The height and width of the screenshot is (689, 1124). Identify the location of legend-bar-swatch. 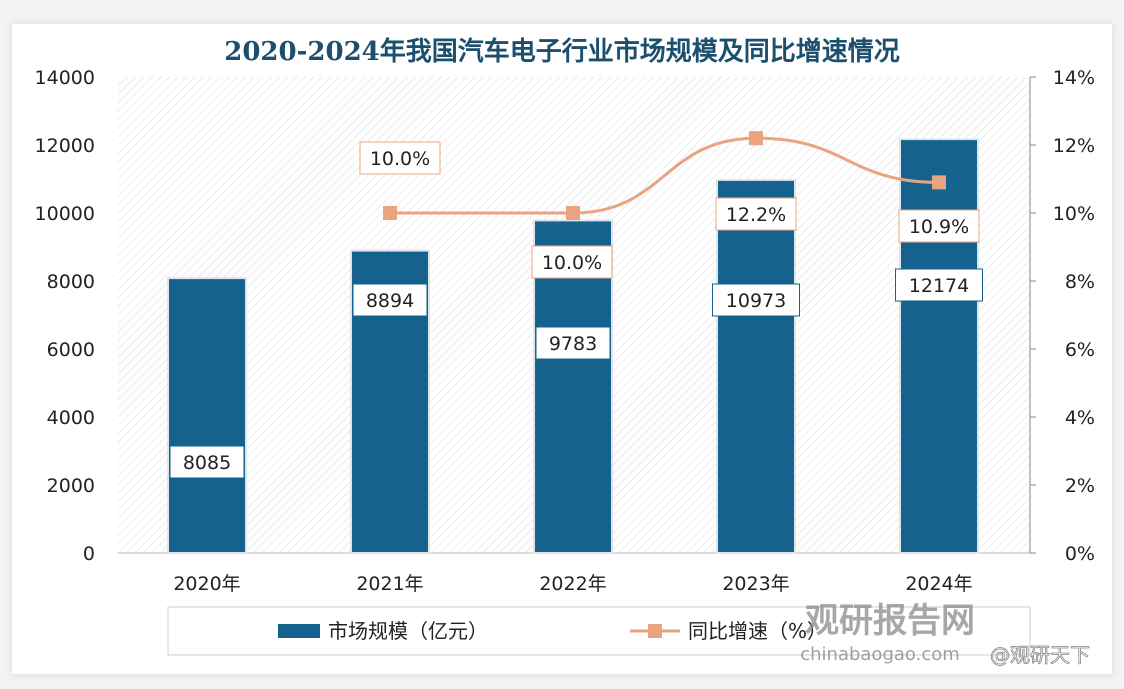
(299, 631).